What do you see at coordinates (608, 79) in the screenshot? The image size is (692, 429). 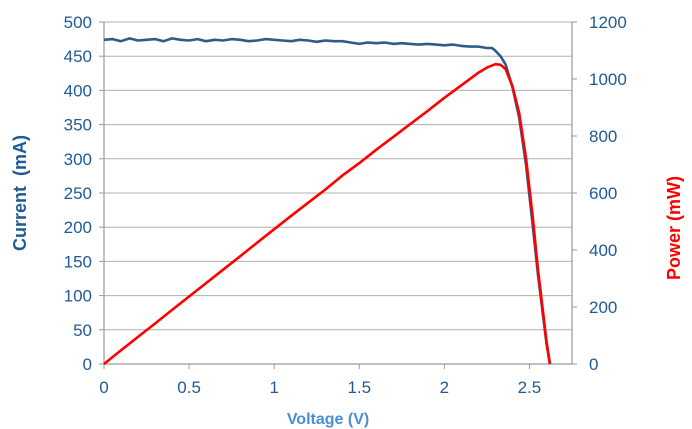 I see `y2-tick-label-5: 1000` at bounding box center [608, 79].